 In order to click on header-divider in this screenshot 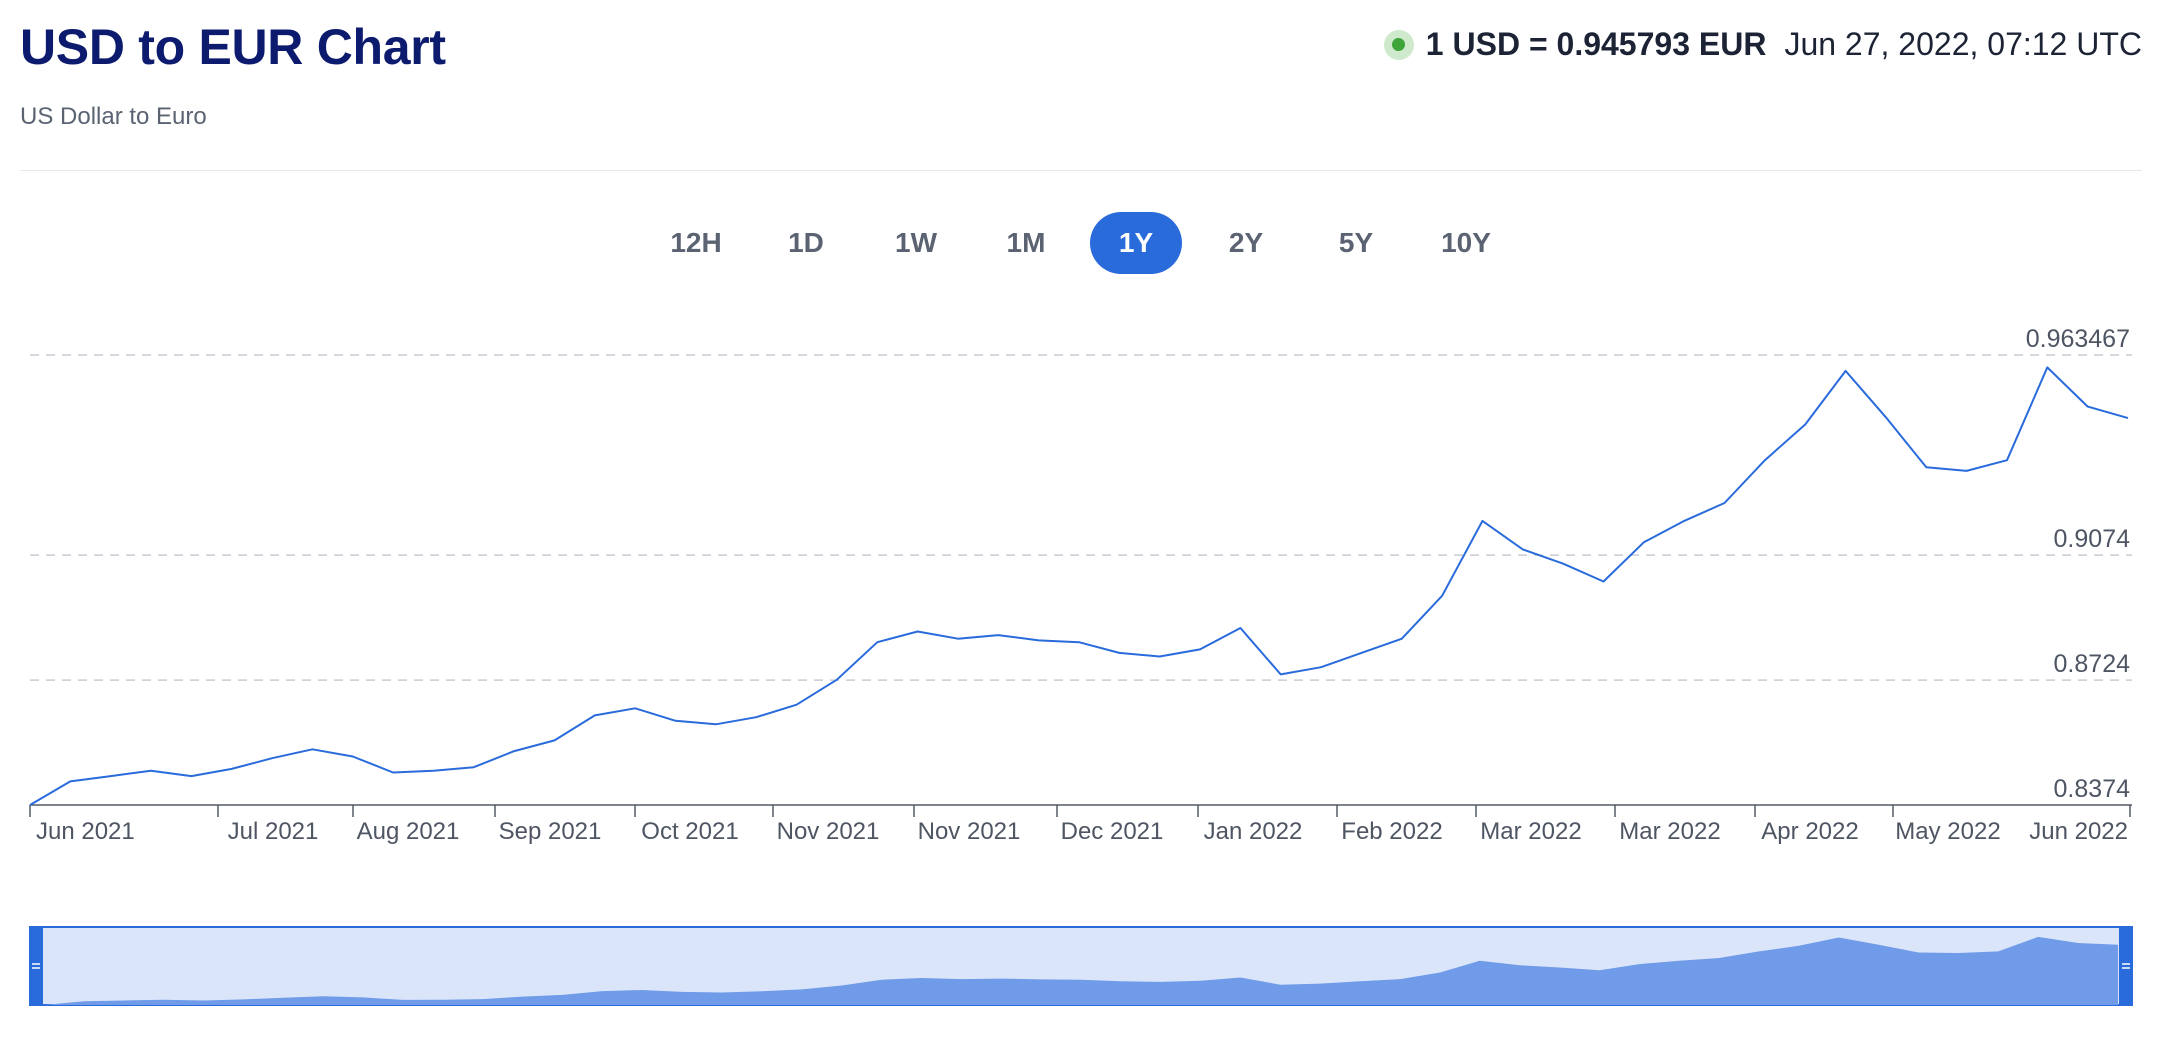, I will do `click(1081, 170)`.